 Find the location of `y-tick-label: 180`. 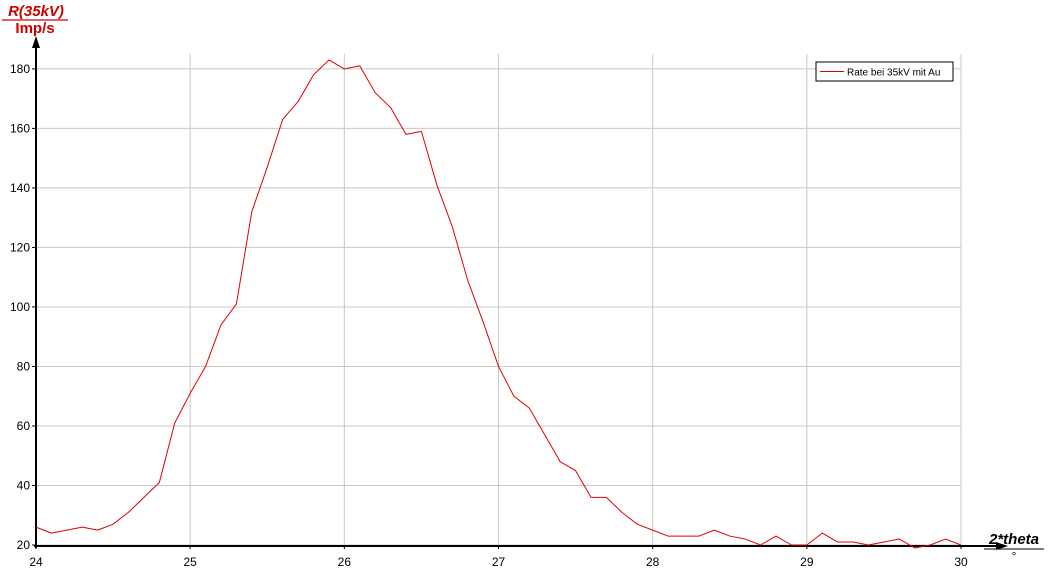

y-tick-label: 180 is located at coordinates (20, 69).